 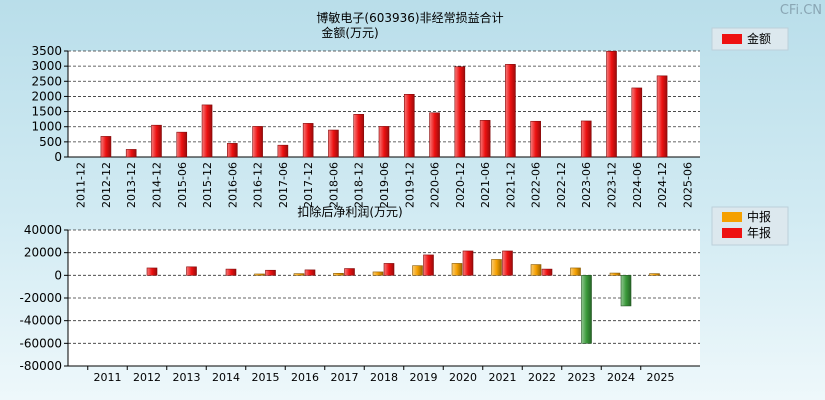 What do you see at coordinates (510, 185) in the screenshot?
I see `top-x-tick-label: 2021-12` at bounding box center [510, 185].